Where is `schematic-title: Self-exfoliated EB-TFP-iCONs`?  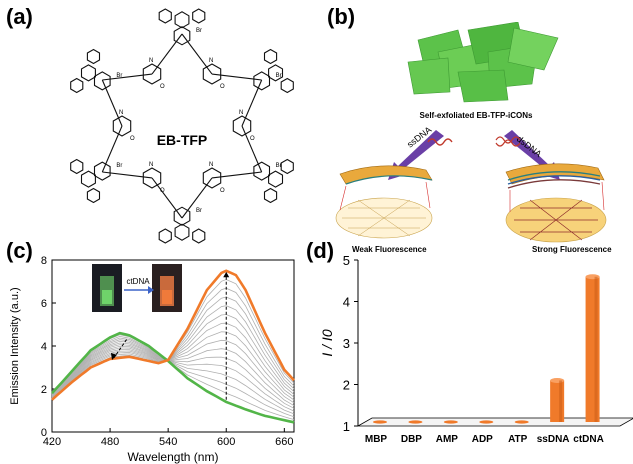 schematic-title: Self-exfoliated EB-TFP-iCONs is located at coordinates (476, 115).